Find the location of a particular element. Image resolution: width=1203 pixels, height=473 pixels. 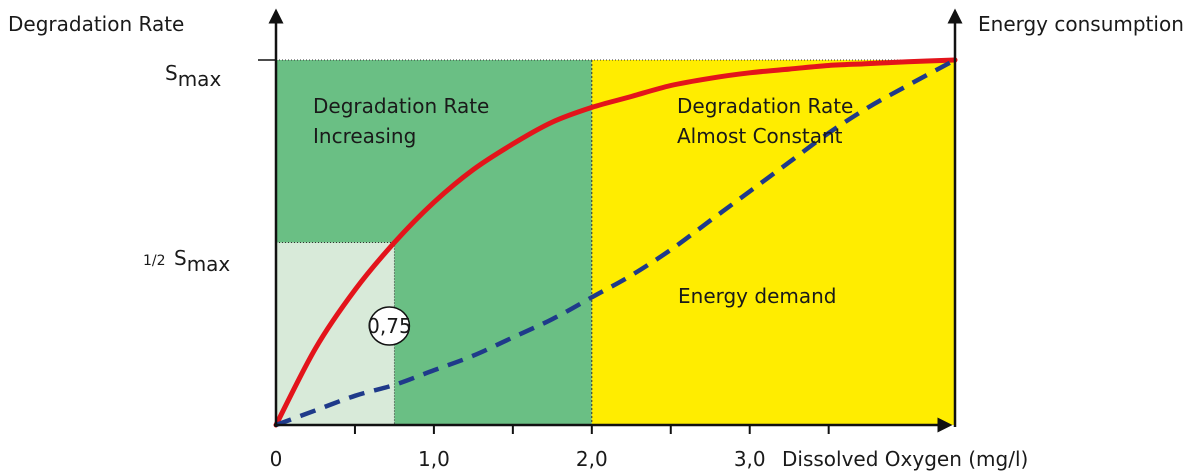

annotation-label: 0,75 is located at coordinates (389, 326).